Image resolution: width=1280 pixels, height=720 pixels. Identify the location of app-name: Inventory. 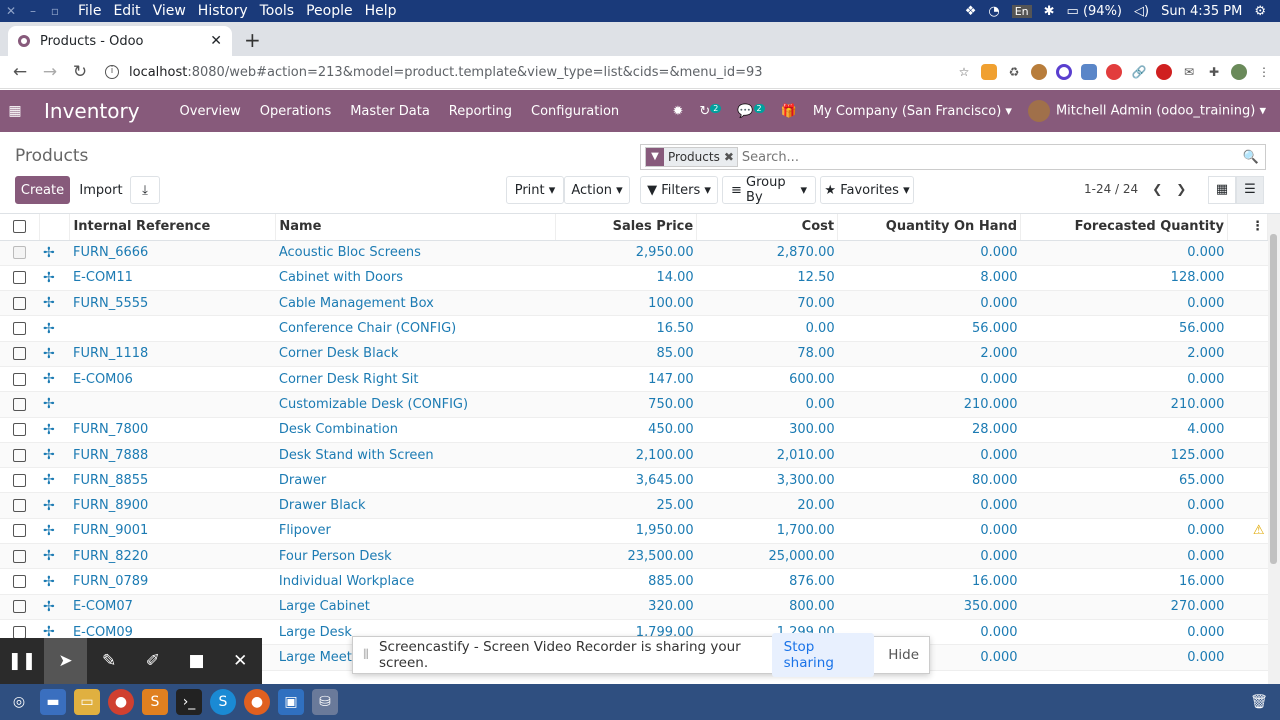
(92, 111).